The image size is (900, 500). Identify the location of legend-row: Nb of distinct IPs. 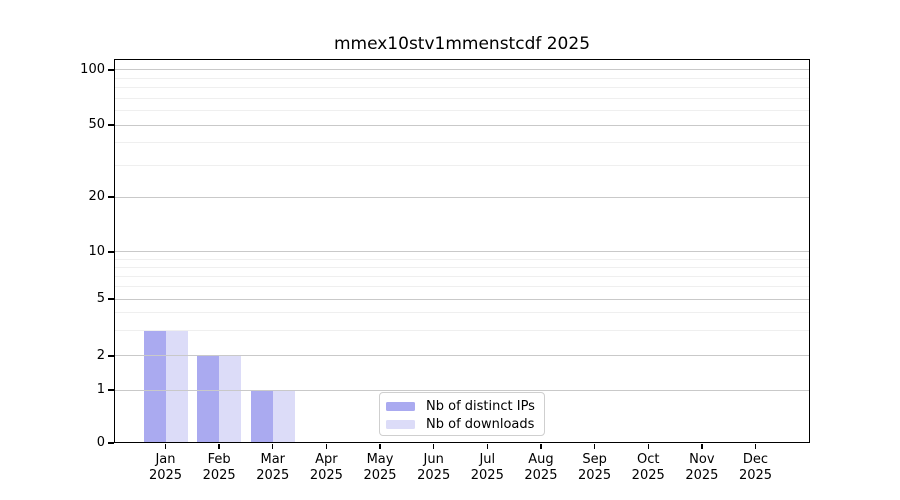
(462, 406).